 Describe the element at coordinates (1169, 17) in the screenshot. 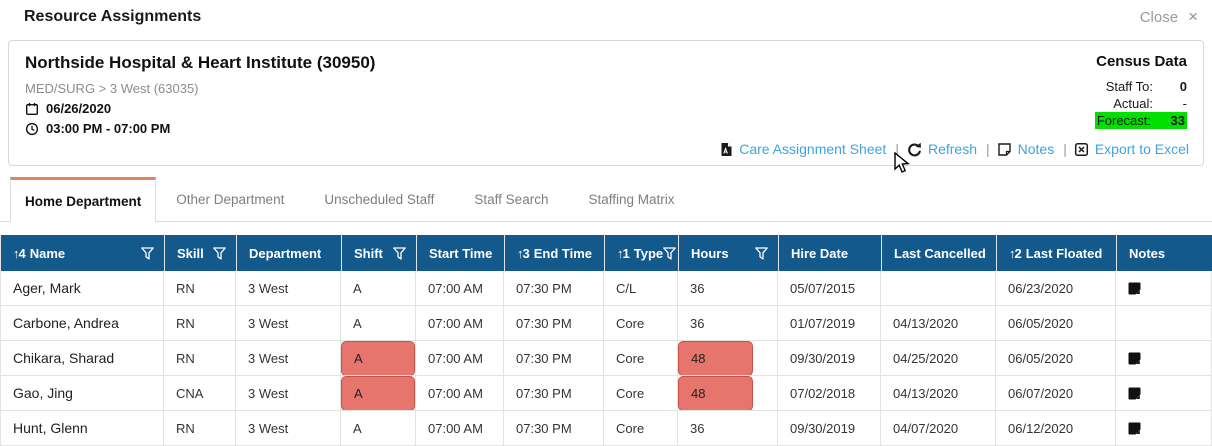

I see `close-button: Close ×` at that location.